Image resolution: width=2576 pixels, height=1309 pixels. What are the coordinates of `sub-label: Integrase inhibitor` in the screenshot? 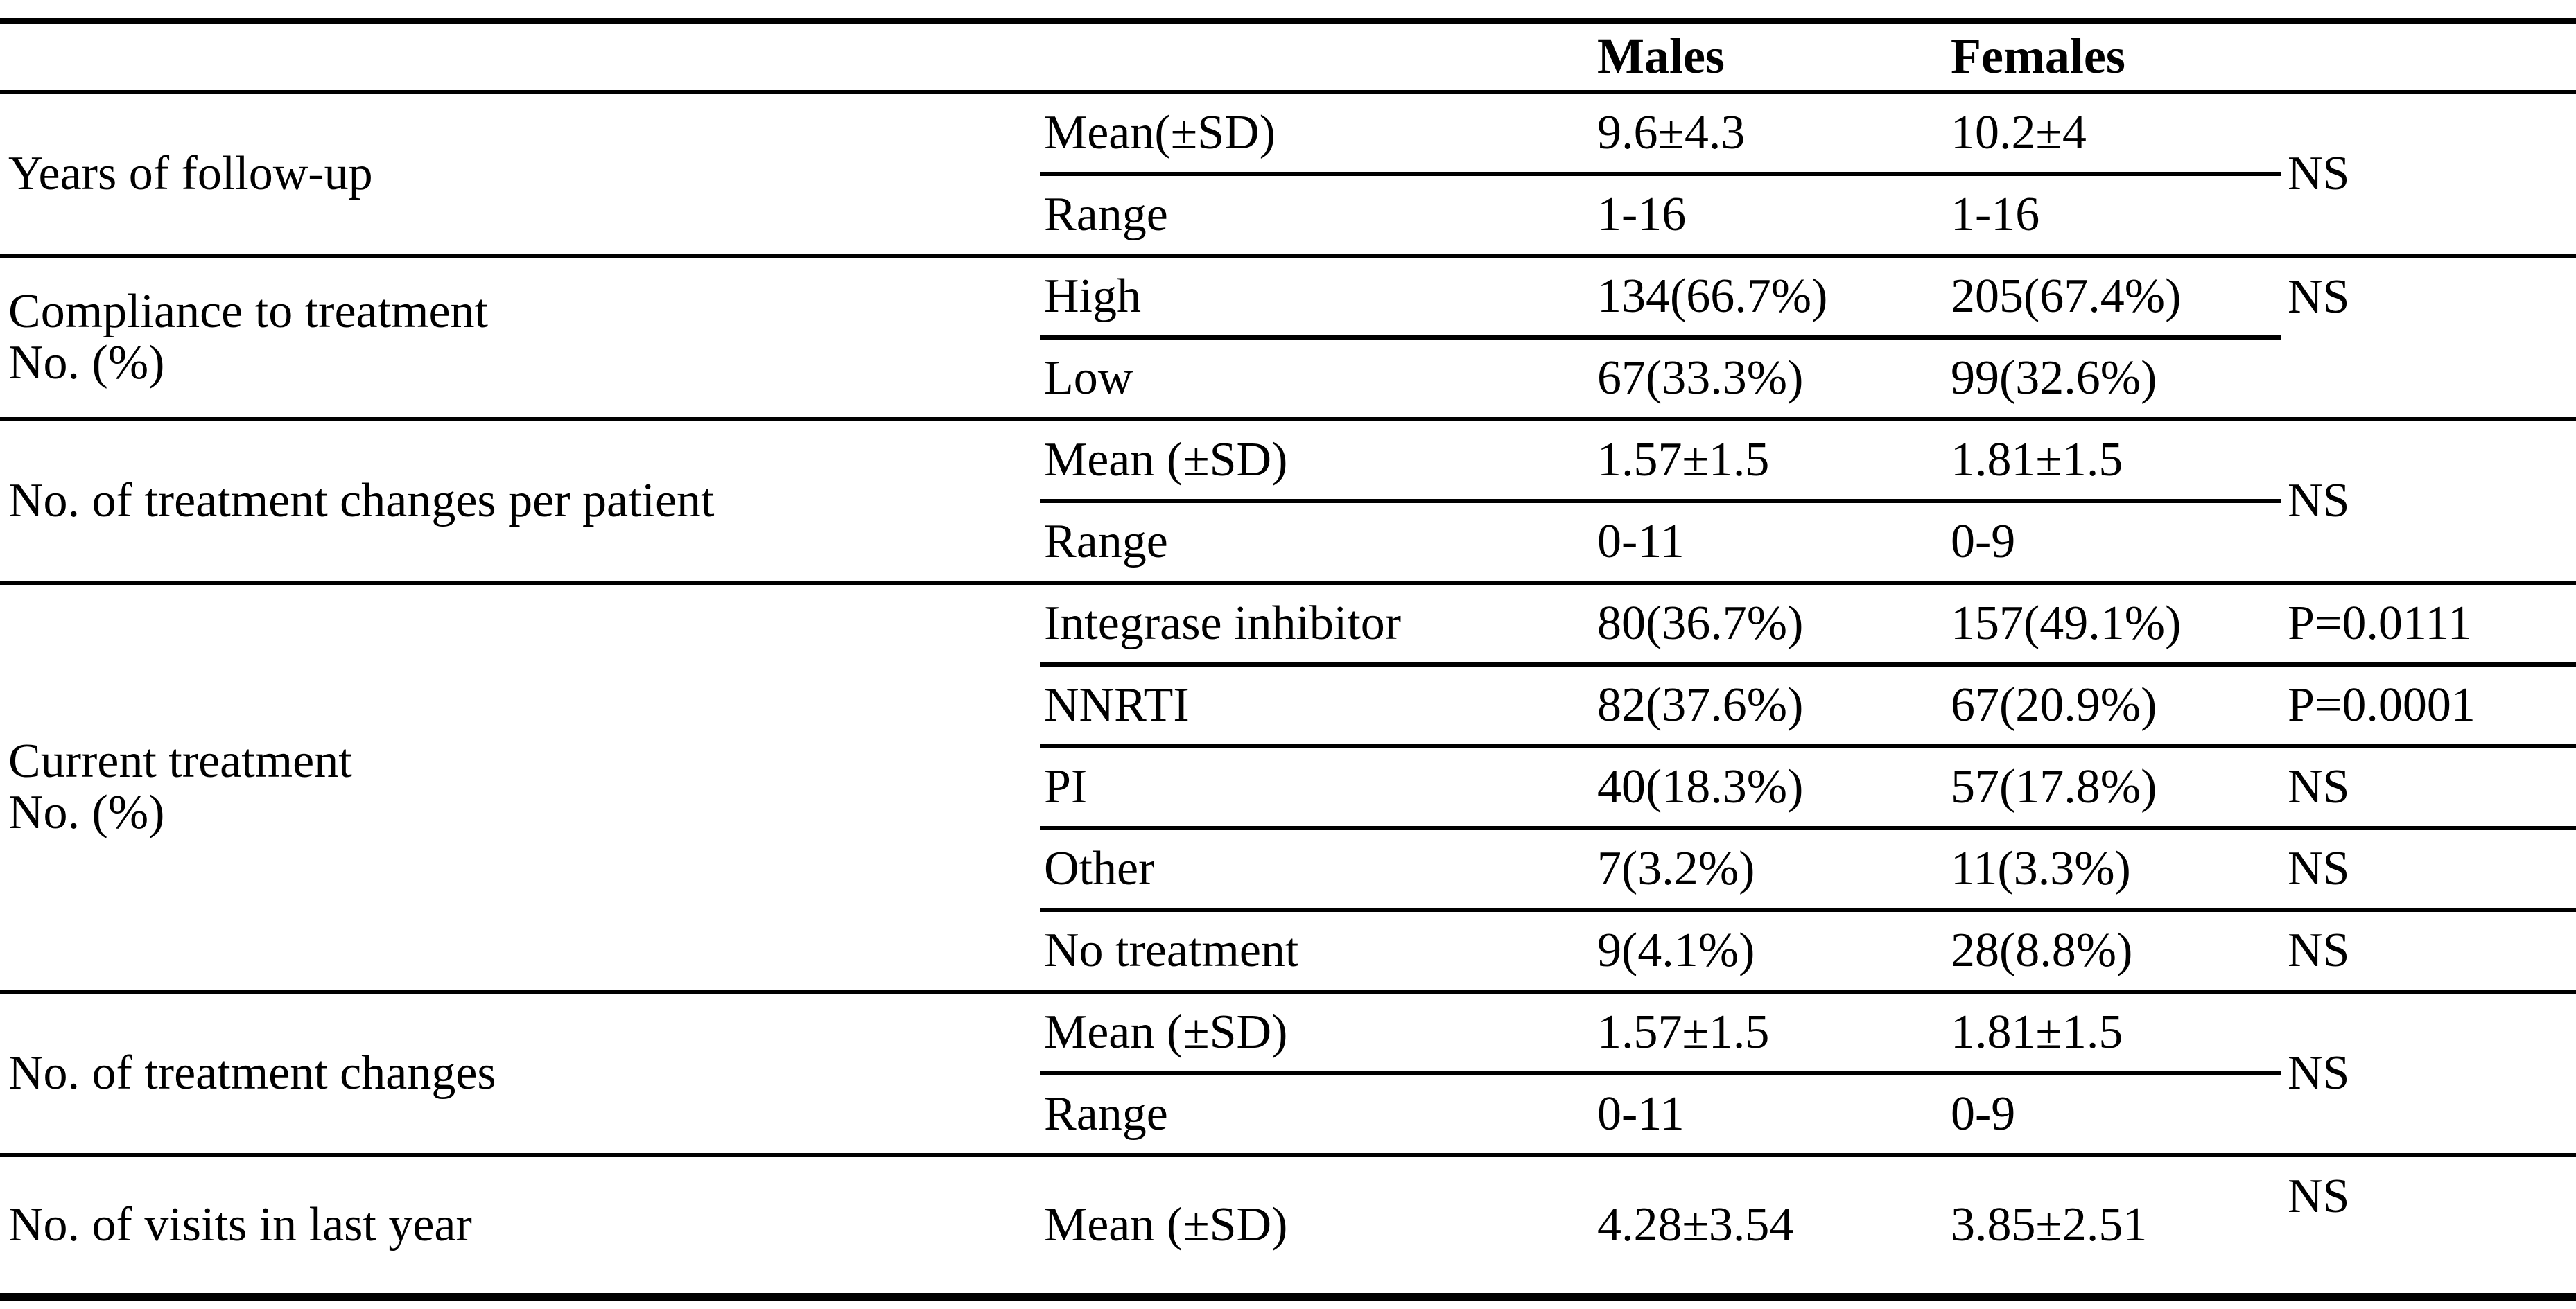 It's located at (1310, 624).